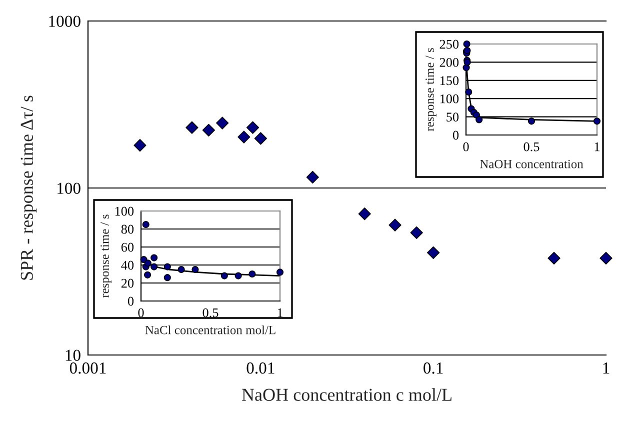  What do you see at coordinates (449, 62) in the screenshot?
I see `y-tick-label: 200` at bounding box center [449, 62].